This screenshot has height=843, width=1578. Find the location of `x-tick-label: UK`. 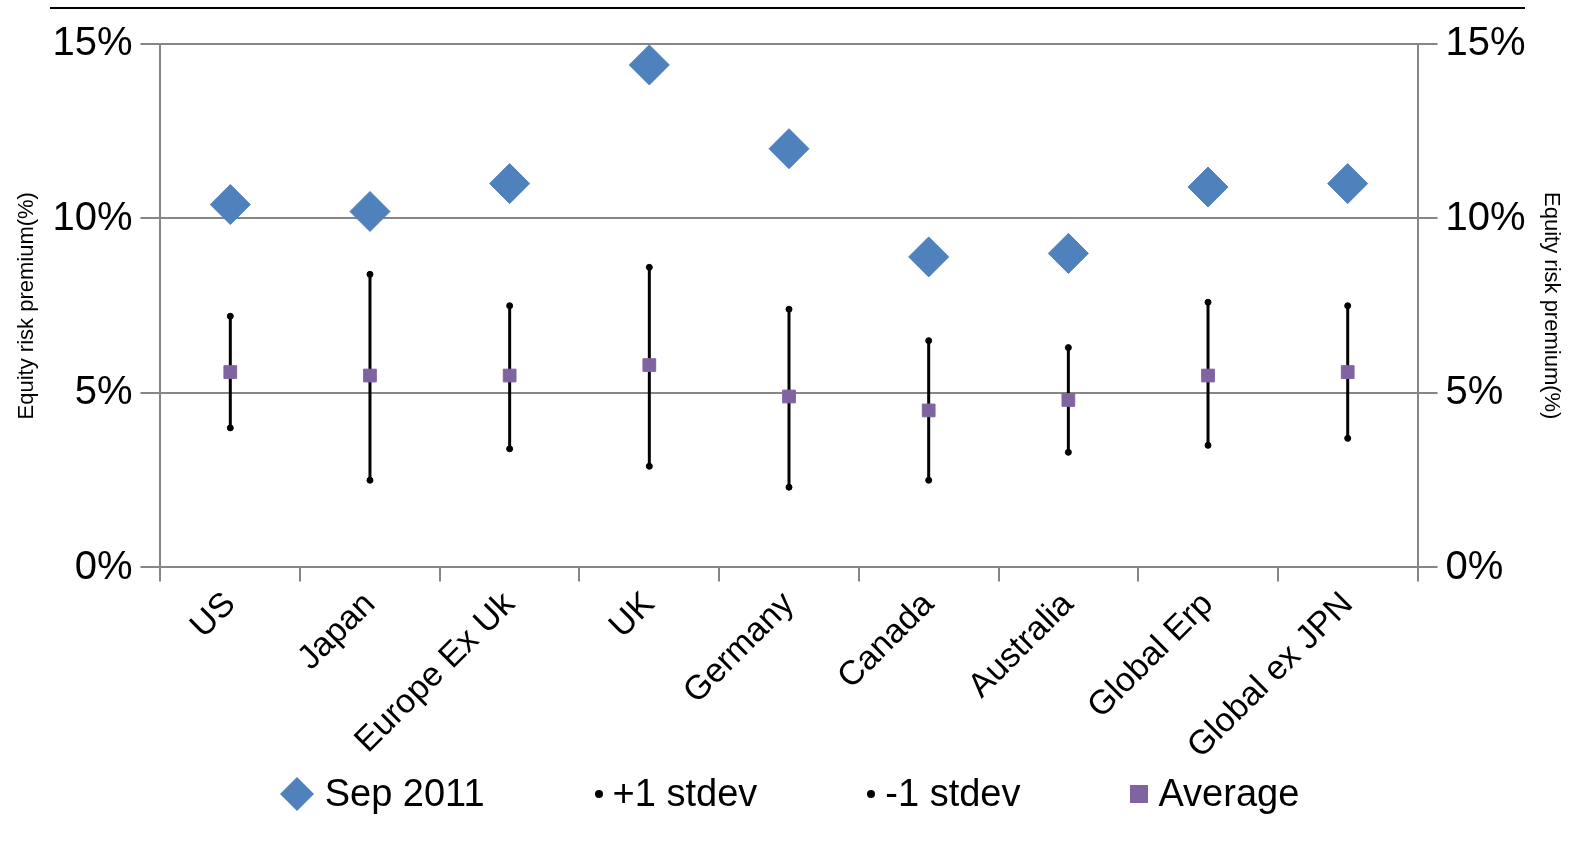

x-tick-label: UK is located at coordinates (631, 613).